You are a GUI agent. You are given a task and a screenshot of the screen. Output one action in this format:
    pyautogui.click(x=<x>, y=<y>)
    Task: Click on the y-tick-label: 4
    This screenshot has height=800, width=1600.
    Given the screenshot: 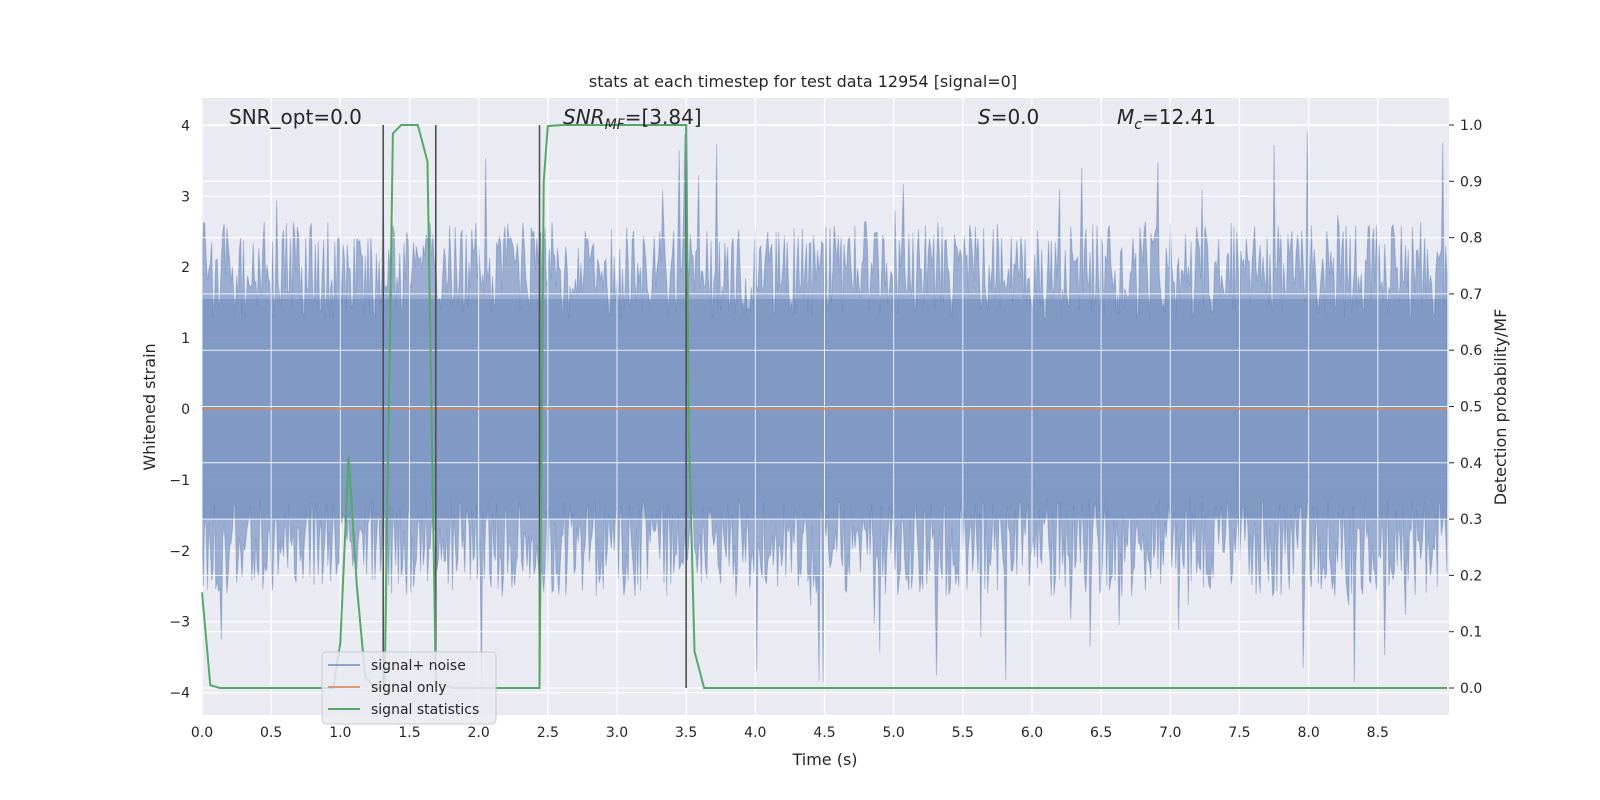 What is the action you would take?
    pyautogui.click(x=185, y=126)
    